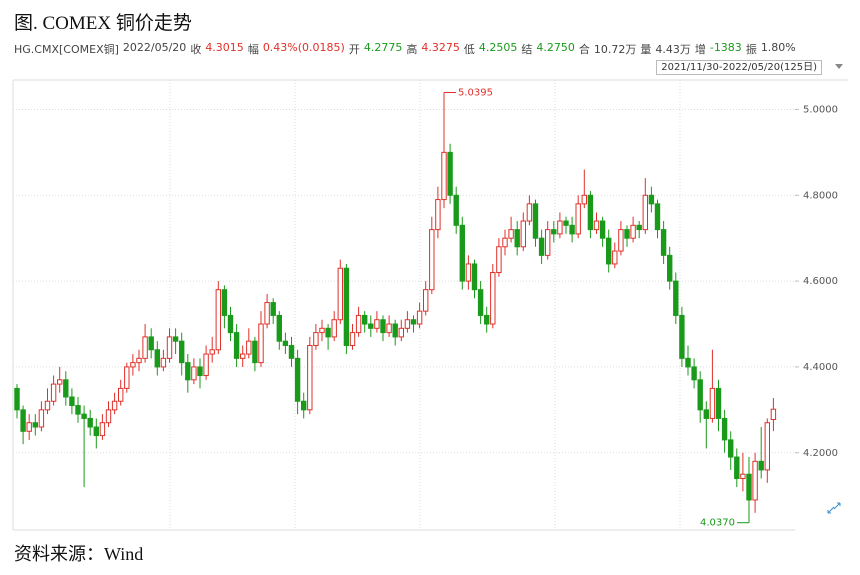  I want to click on info-item: 4.3015, so click(224, 47).